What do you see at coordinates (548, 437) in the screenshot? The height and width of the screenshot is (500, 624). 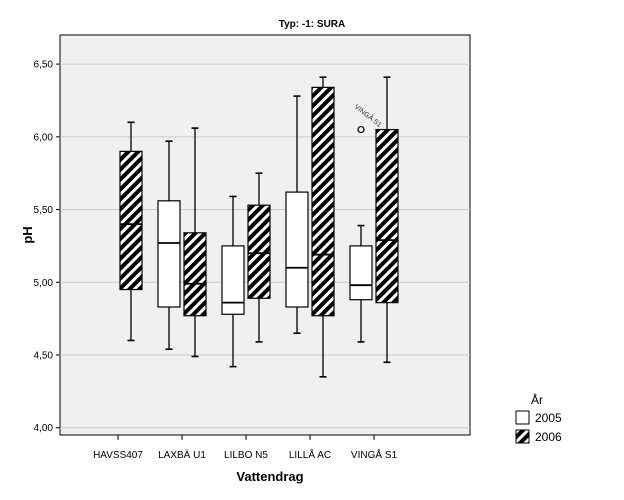 I see `legend-label-2006: 2006` at bounding box center [548, 437].